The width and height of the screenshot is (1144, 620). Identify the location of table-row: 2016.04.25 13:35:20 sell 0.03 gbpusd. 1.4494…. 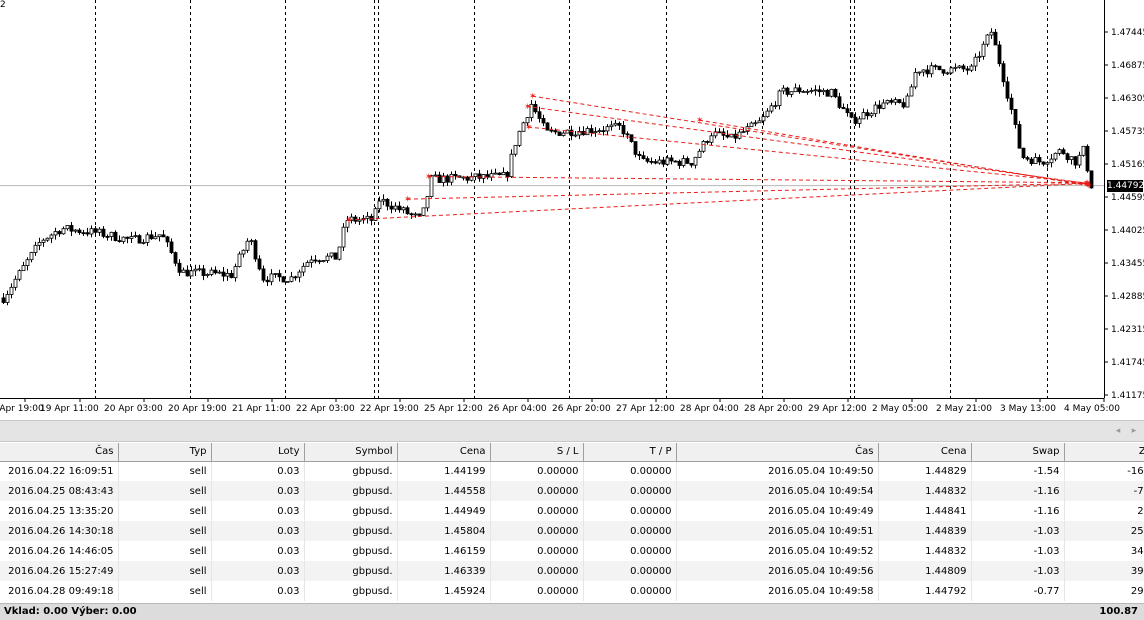
(572, 511).